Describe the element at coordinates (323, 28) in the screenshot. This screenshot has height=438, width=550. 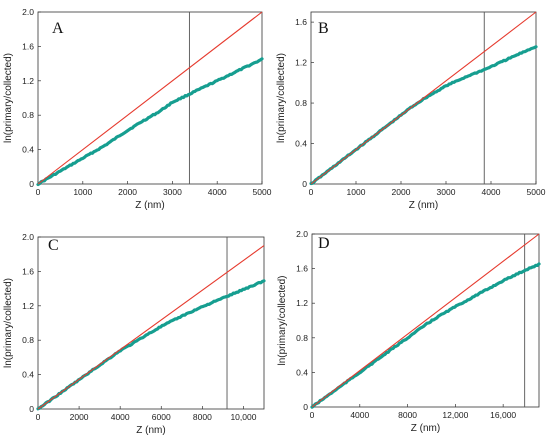
I see `panel-letter: B` at that location.